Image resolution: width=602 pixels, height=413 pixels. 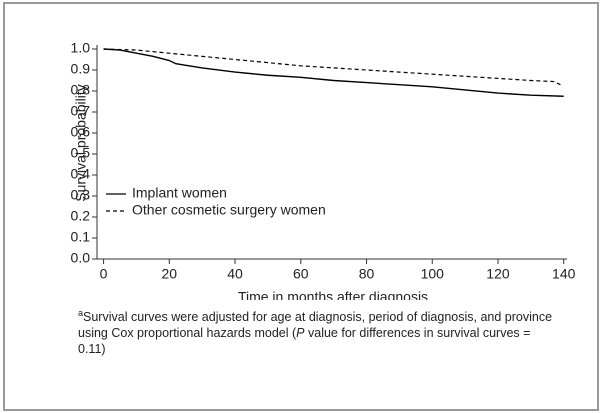 What do you see at coordinates (301, 274) in the screenshot?
I see `x-tick-label: 60` at bounding box center [301, 274].